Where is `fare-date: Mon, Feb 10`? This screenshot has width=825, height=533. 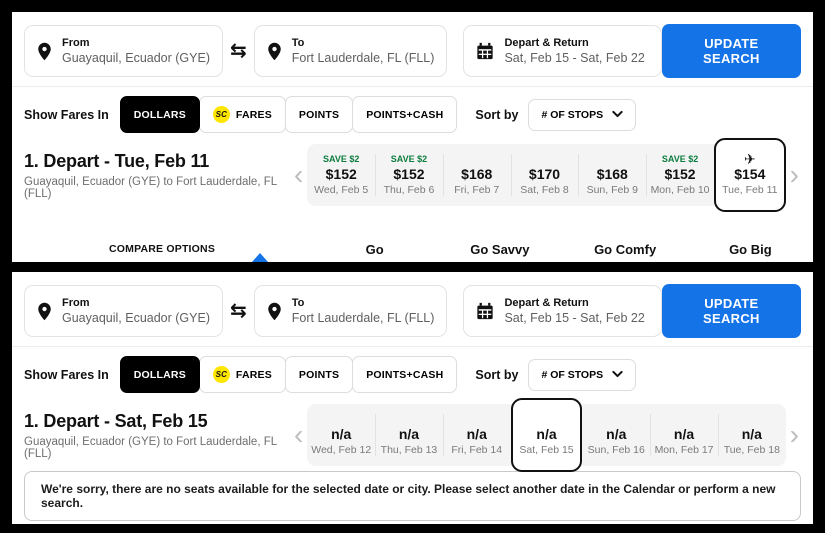
fare-date: Mon, Feb 10 is located at coordinates (680, 190).